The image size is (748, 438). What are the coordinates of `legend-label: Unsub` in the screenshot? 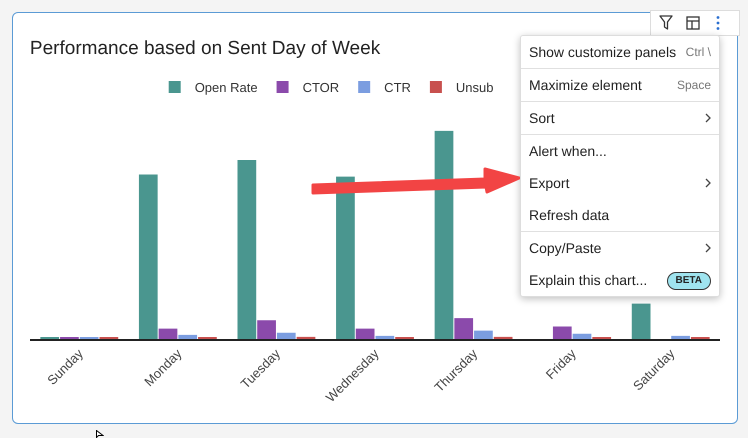 It's located at (475, 88).